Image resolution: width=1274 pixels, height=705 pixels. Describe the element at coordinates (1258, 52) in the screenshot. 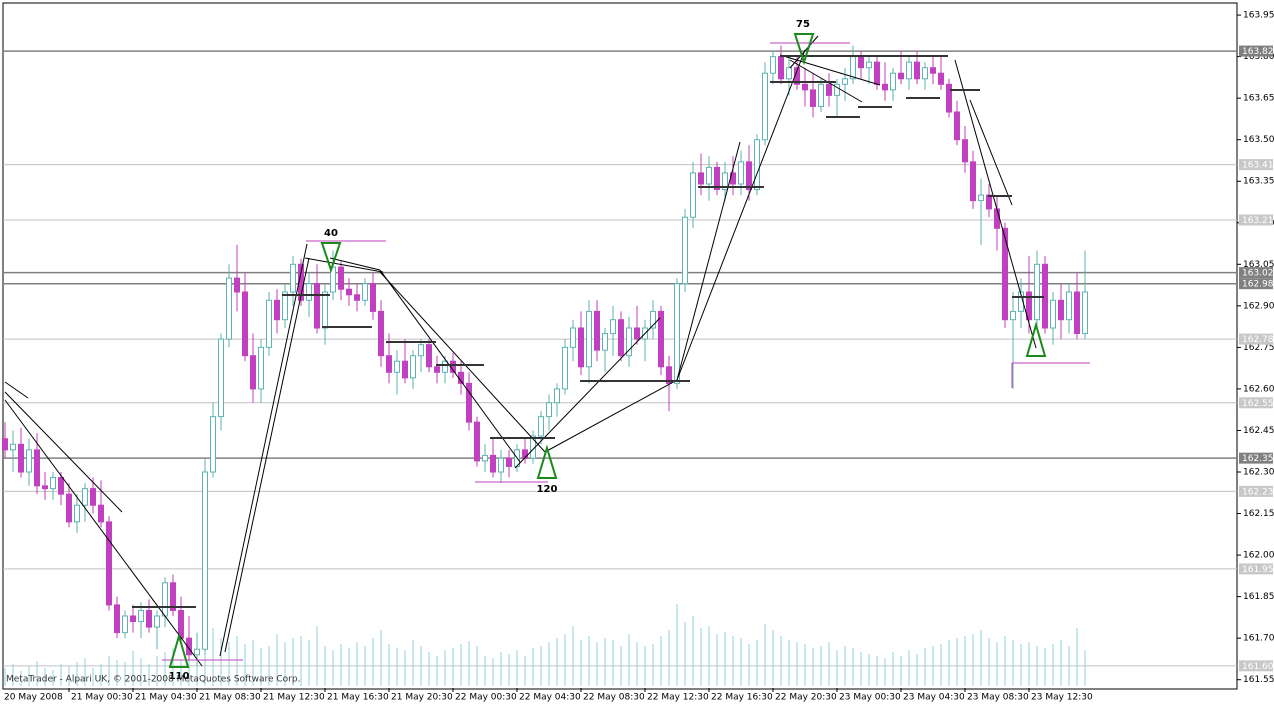

I see `level-label: 163.82` at that location.